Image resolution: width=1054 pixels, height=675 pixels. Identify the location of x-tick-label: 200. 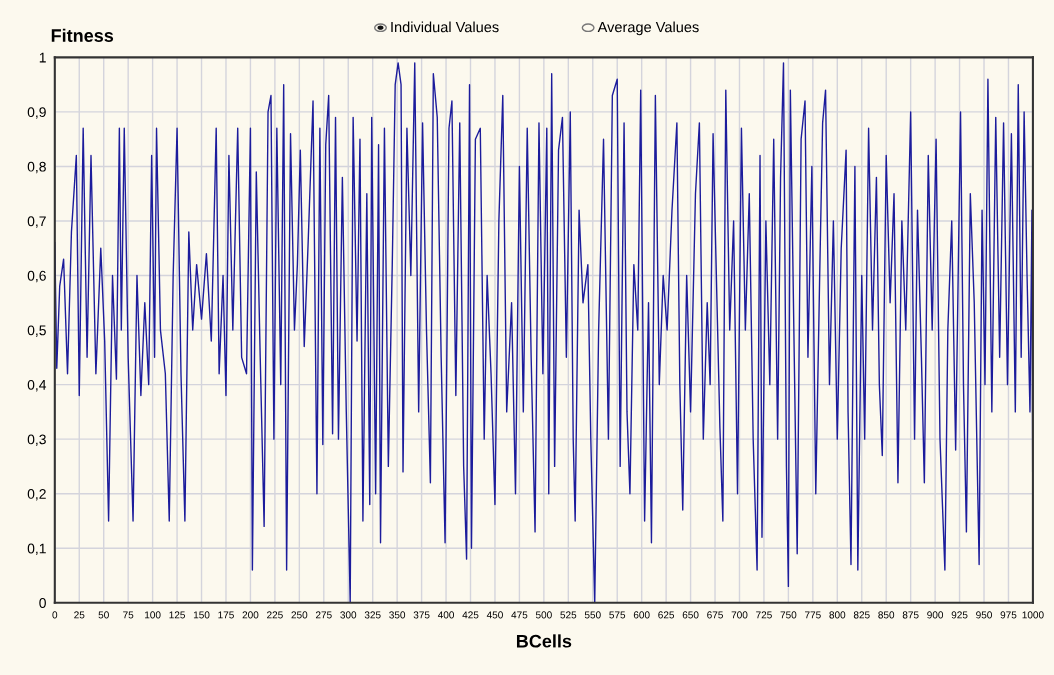
(250, 615).